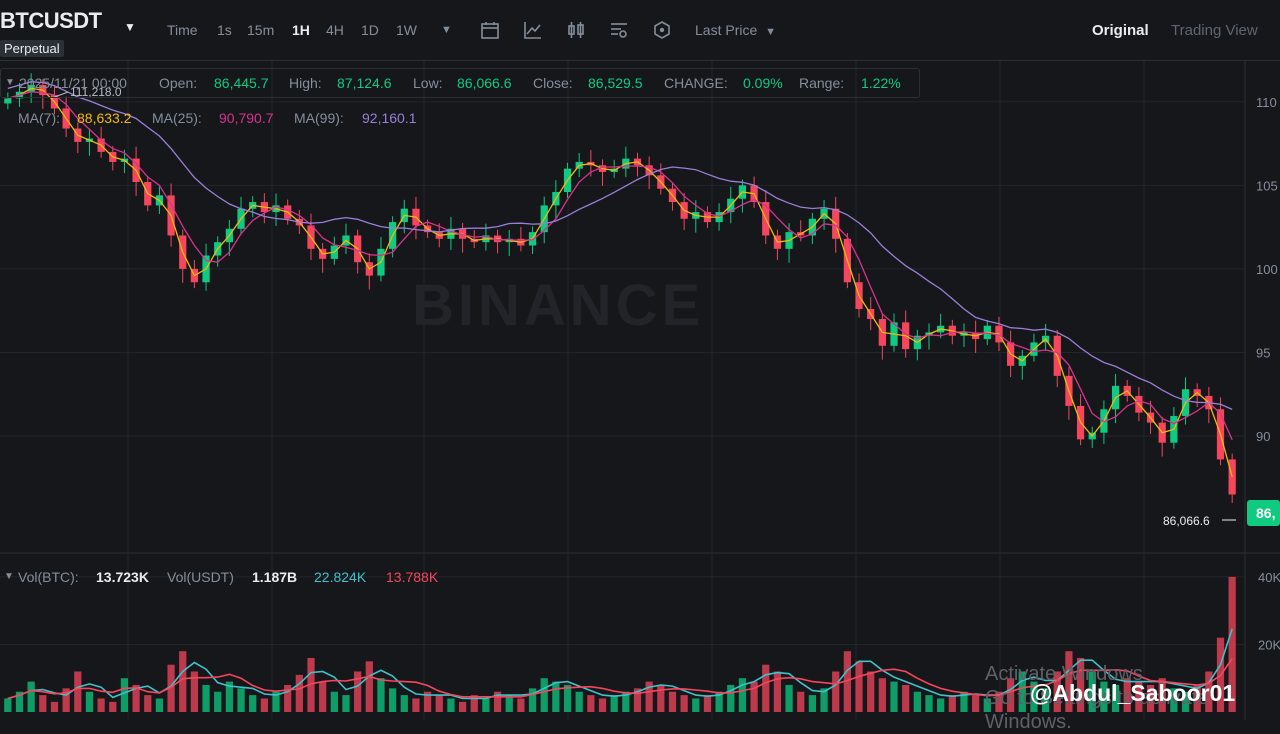 This screenshot has height=734, width=1280. What do you see at coordinates (1266, 102) in the screenshot?
I see `price-tick-label: 110` at bounding box center [1266, 102].